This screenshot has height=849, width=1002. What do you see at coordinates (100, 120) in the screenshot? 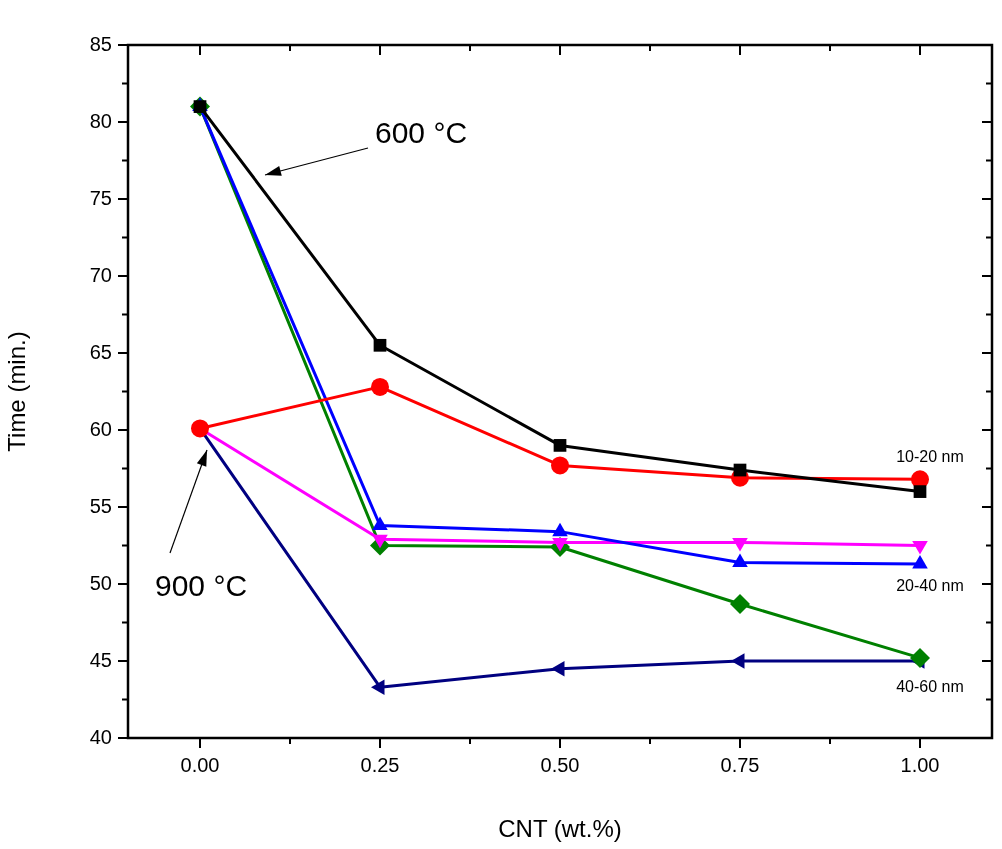
I see `y-tick-label: 80` at bounding box center [100, 120].